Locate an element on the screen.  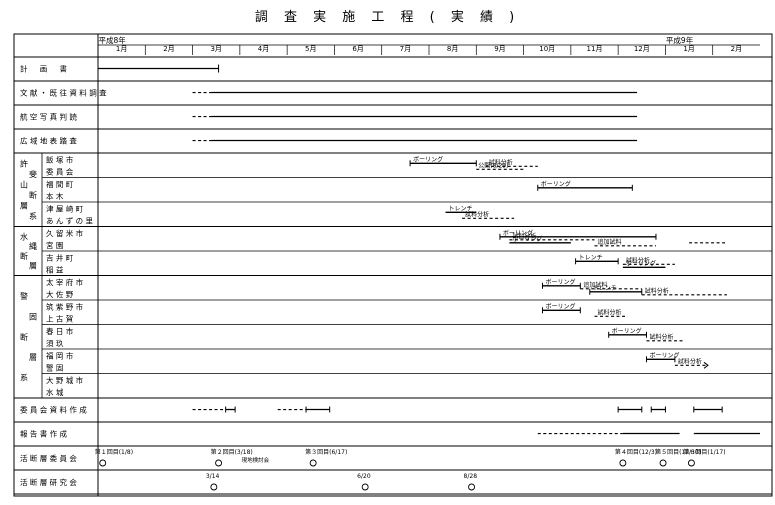
month-label: 11月 is located at coordinates (595, 49).